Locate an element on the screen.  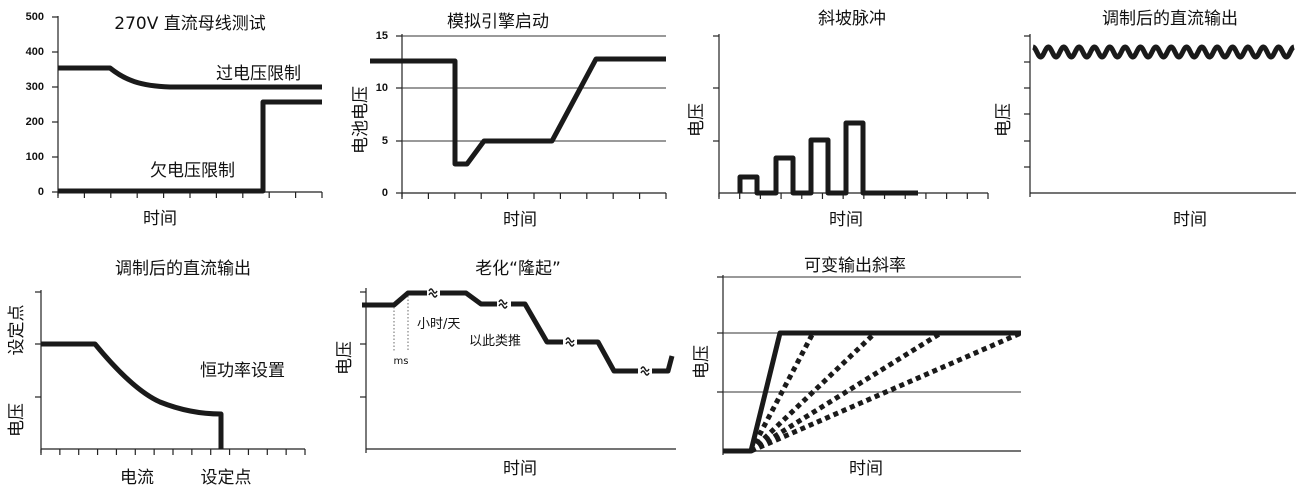
chart-ramp-pulse: 斜坡脉冲 电压 时间 is located at coordinates (838, 119).